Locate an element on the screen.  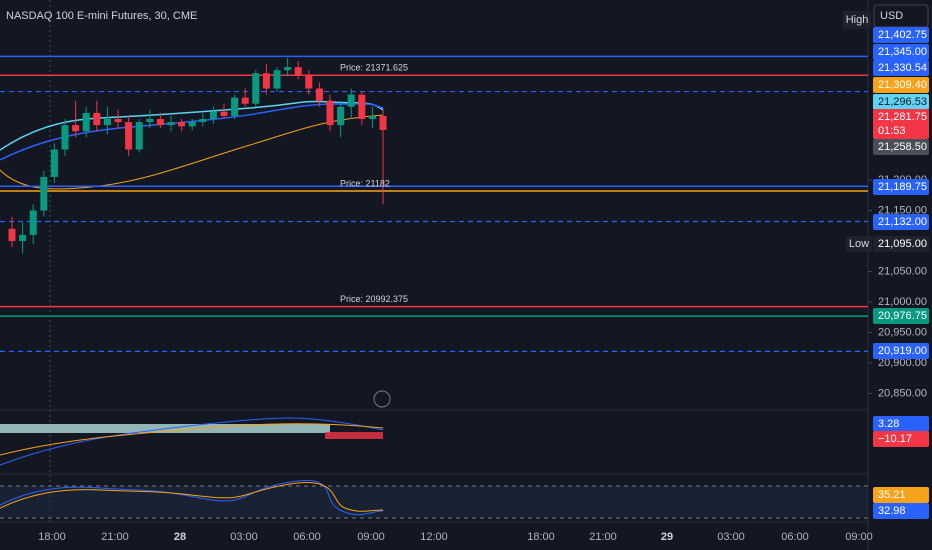
price-badge-label: 3.28 is located at coordinates (888, 424).